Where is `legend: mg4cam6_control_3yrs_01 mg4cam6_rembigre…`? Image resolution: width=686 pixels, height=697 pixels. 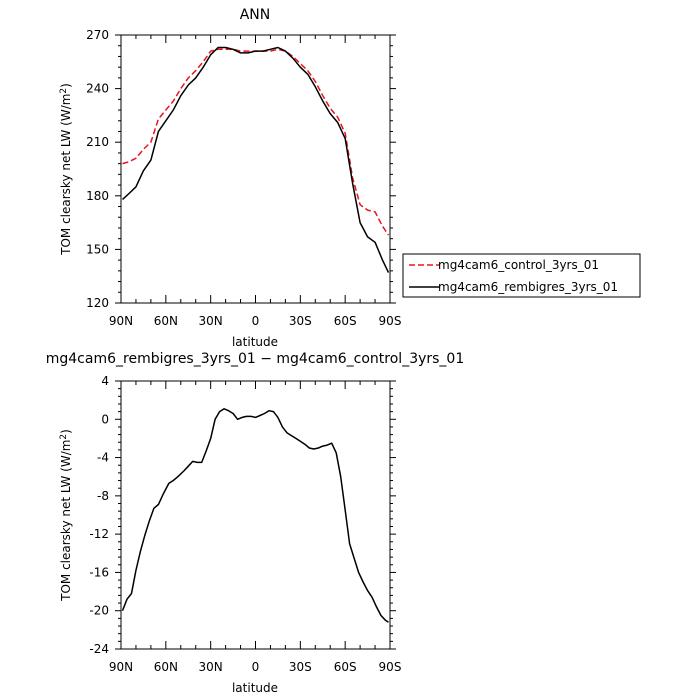 legend: mg4cam6_control_3yrs_01 mg4cam6_rembigre… is located at coordinates (521, 275).